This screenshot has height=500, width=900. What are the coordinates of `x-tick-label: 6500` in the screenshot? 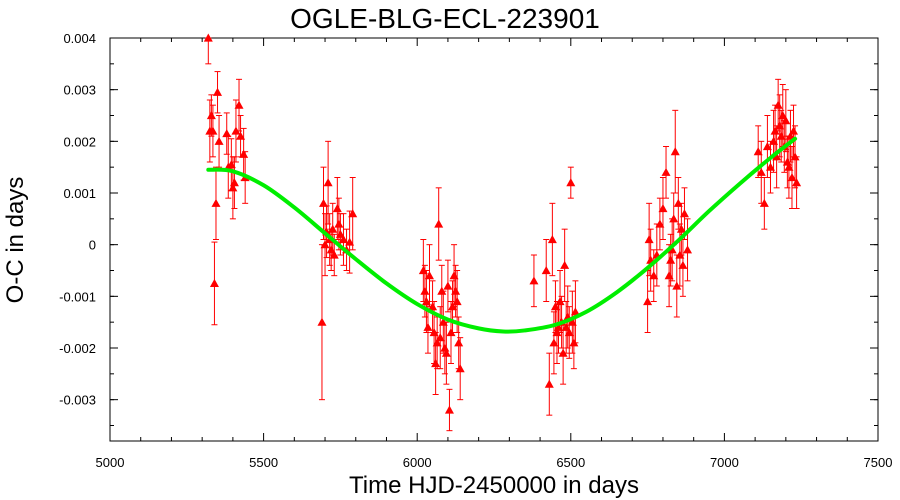 It's located at (570, 462).